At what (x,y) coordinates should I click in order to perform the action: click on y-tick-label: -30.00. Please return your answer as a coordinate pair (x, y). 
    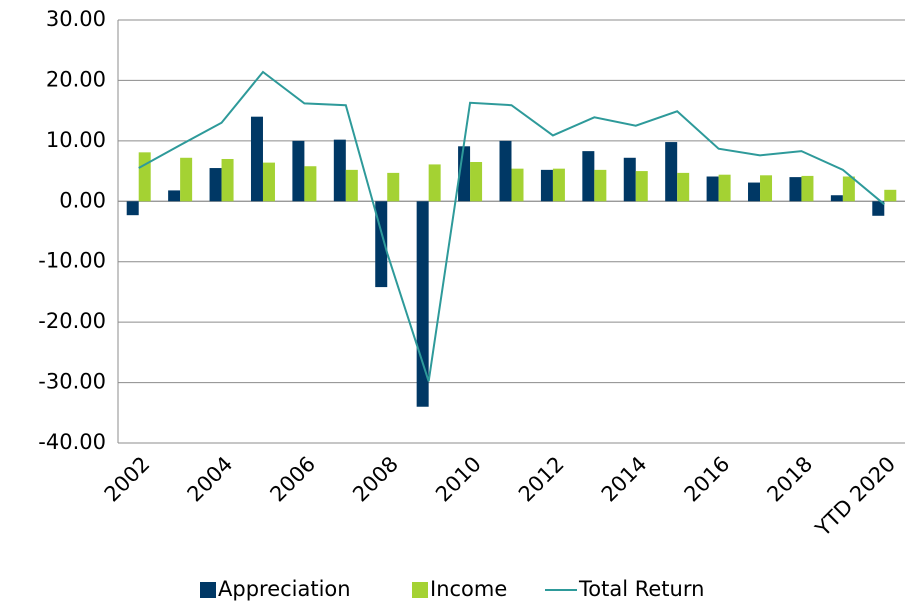
    Looking at the image, I should click on (72, 382).